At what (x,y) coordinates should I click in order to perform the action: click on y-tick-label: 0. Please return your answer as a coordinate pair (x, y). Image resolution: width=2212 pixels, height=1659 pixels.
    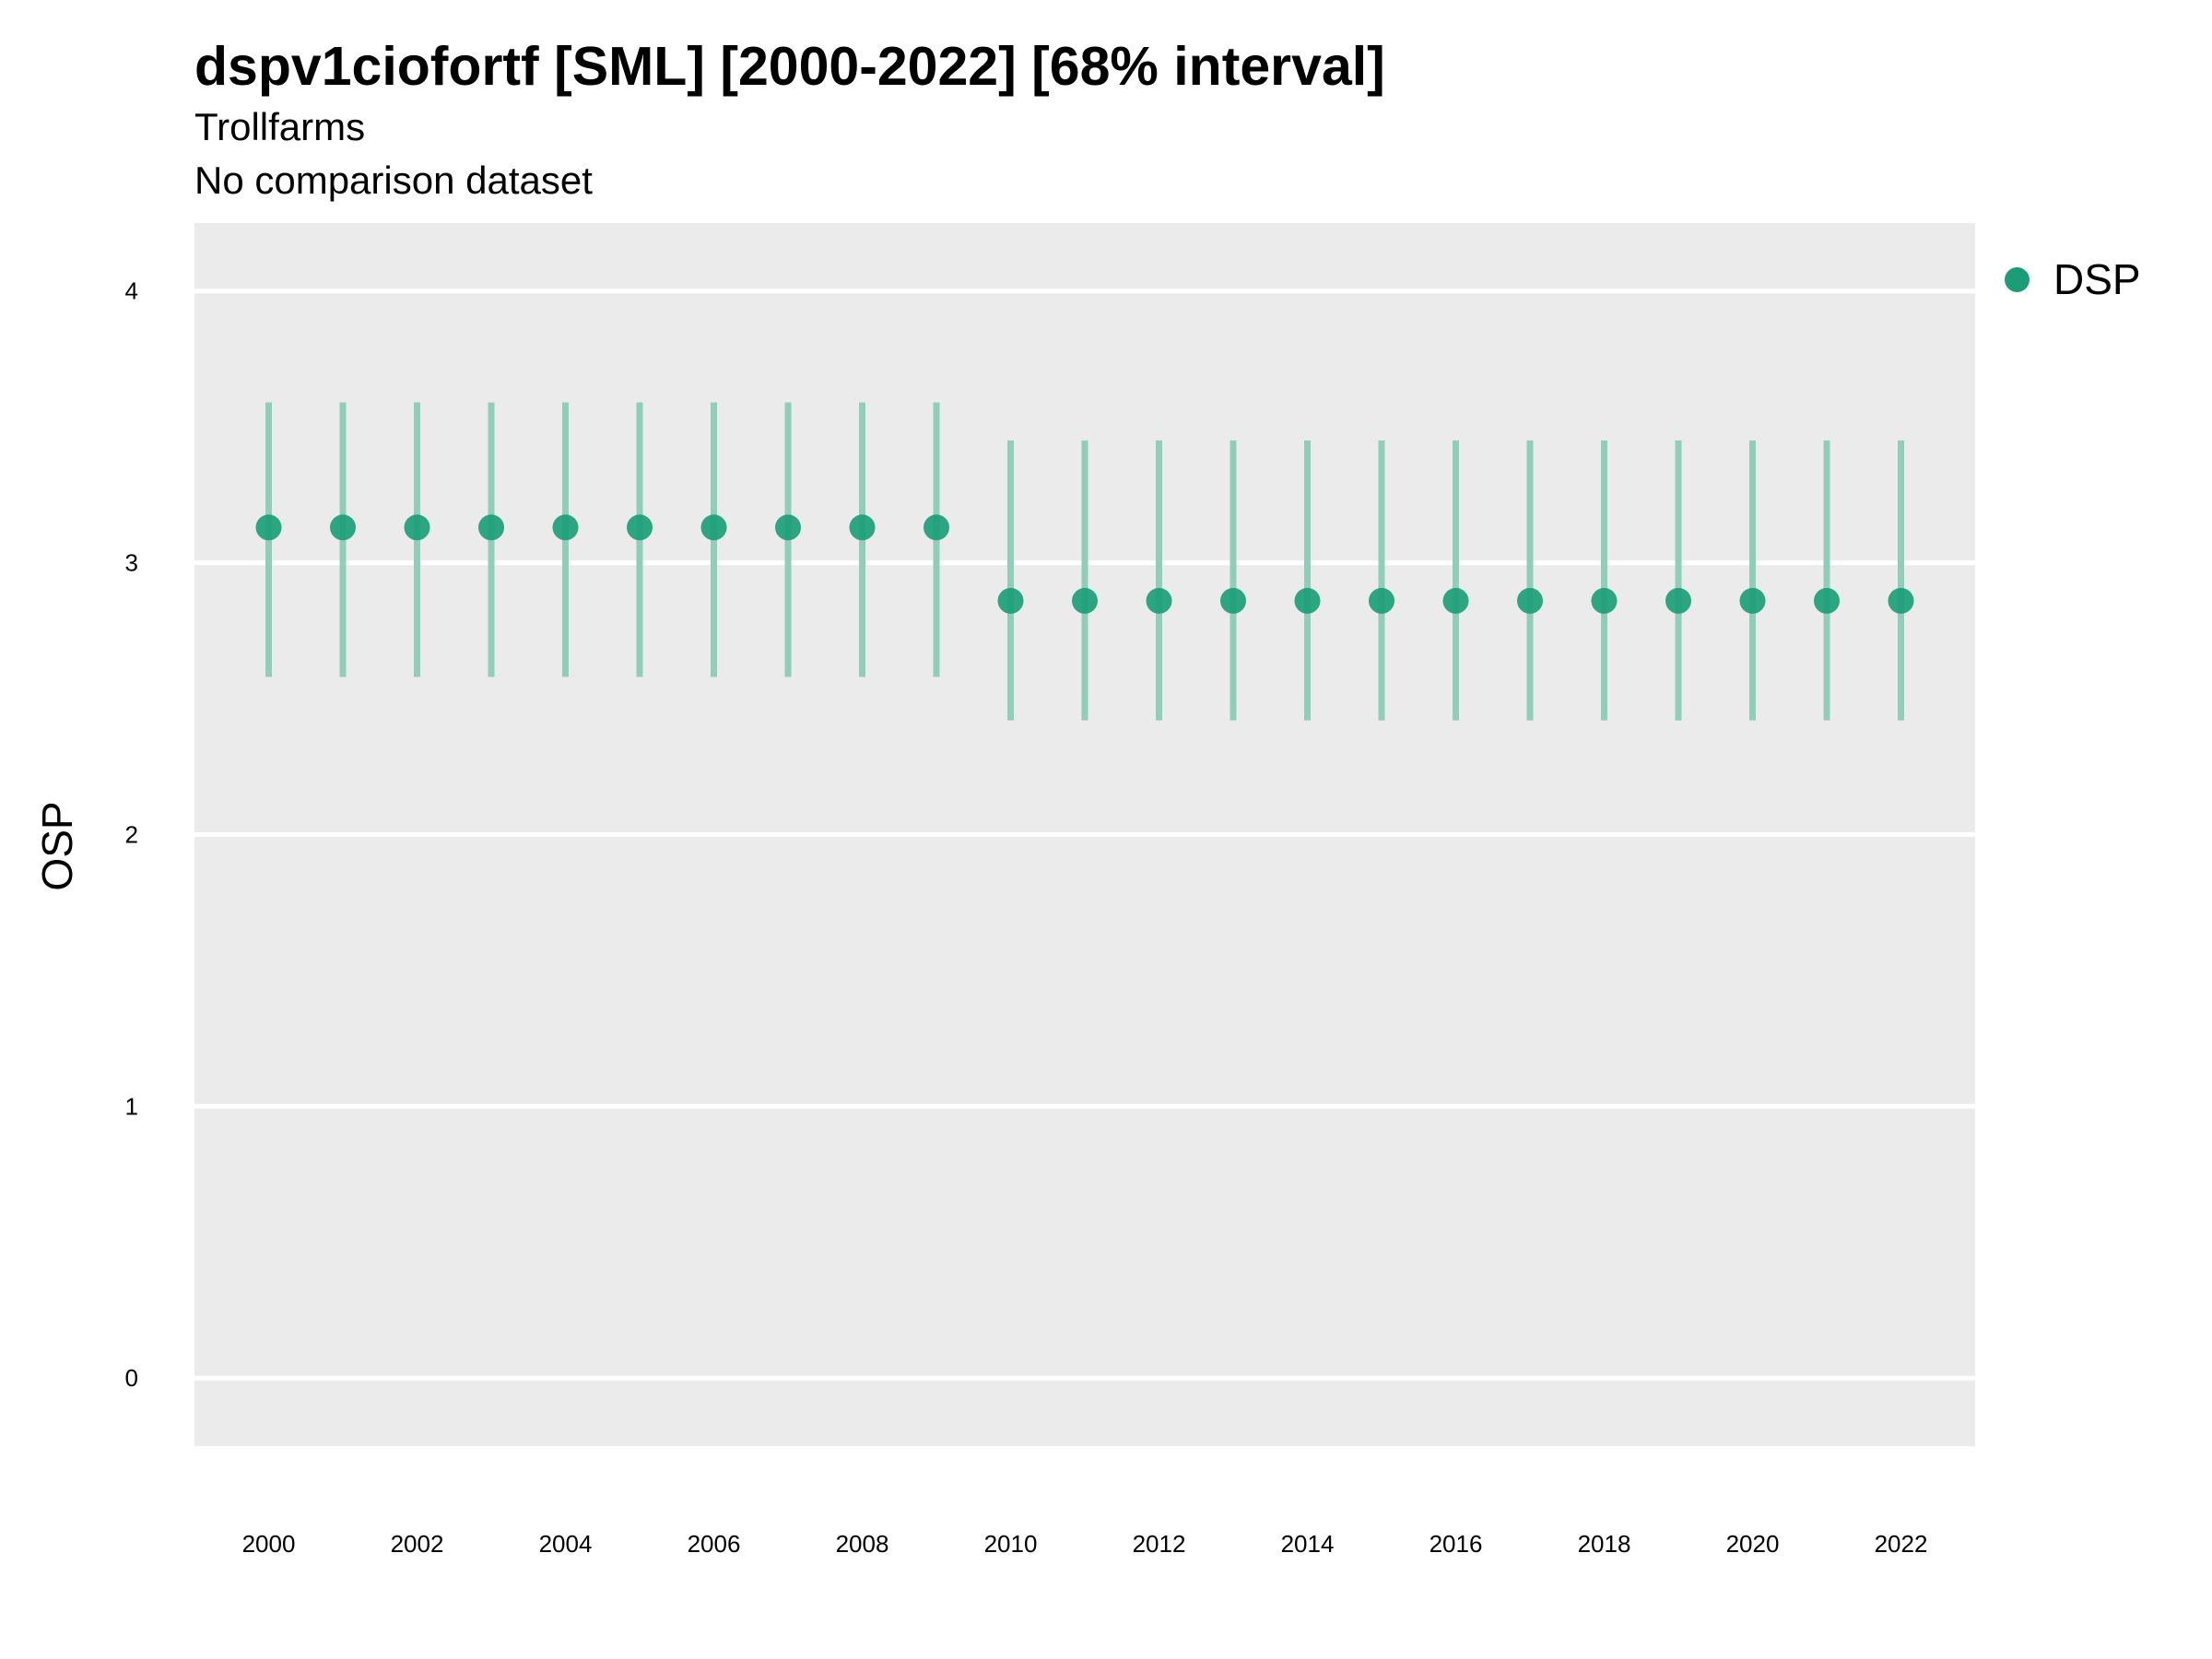
    Looking at the image, I should click on (131, 1378).